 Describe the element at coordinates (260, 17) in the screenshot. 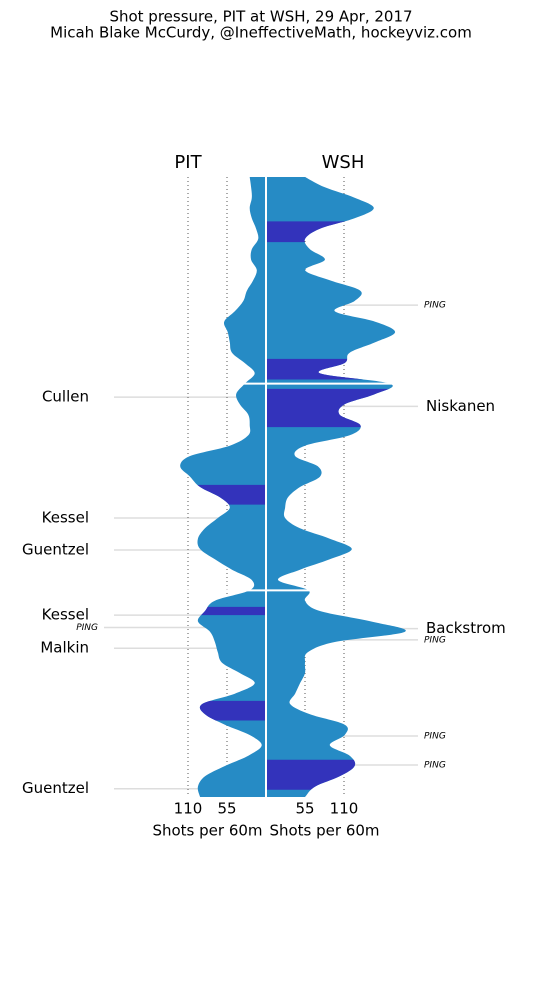

I see `chart-title: Shot pressure, PIT at WSH, 29 Apr, 2017` at that location.